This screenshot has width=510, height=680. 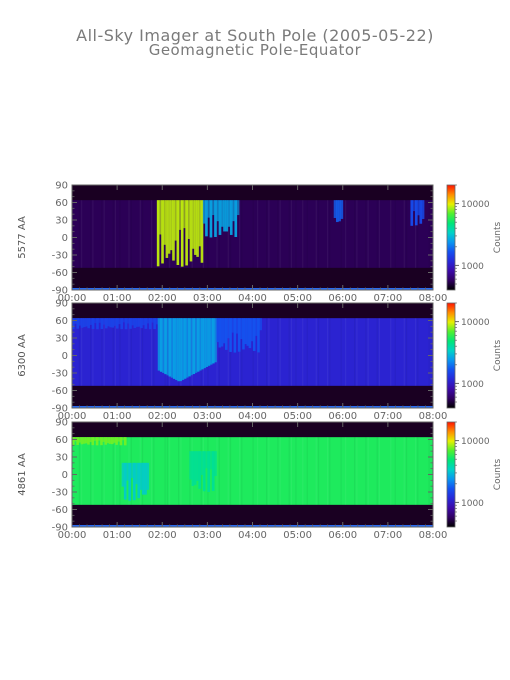 I want to click on x-tick-label: 01:00, so click(x=117, y=298).